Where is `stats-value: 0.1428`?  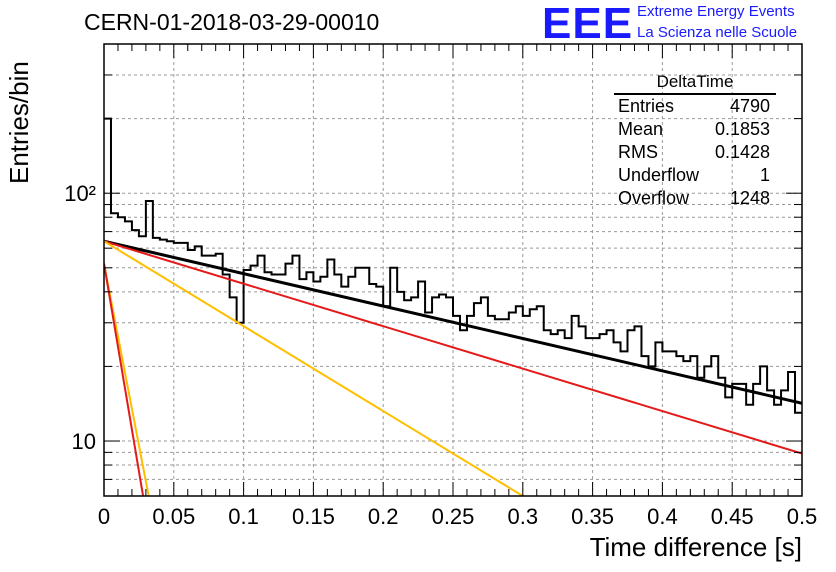
stats-value: 0.1428 is located at coordinates (742, 152).